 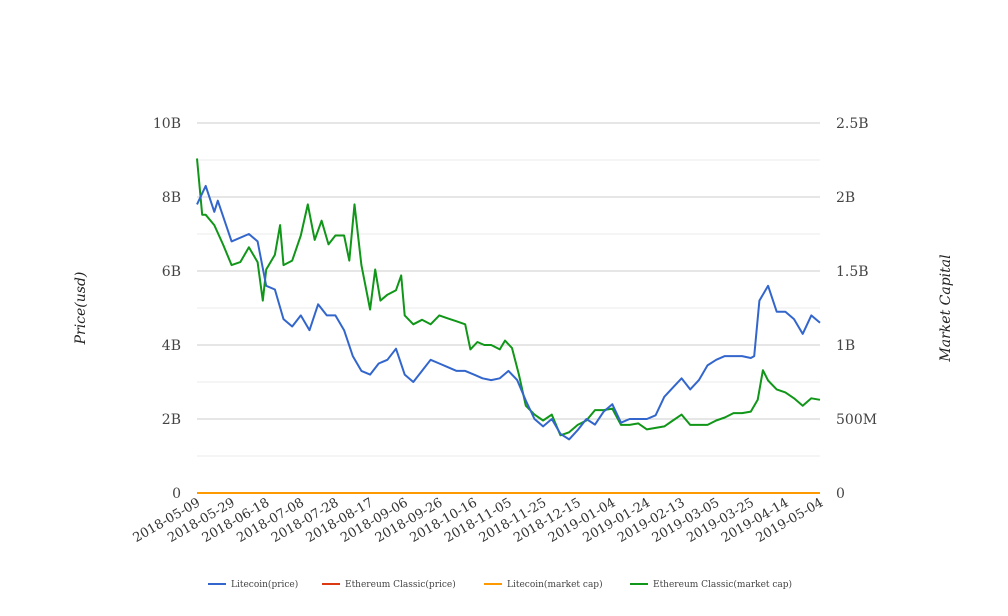 What do you see at coordinates (167, 309) in the screenshot?
I see `left-y-axis: 0 2B 4B 6B 8B 10B` at bounding box center [167, 309].